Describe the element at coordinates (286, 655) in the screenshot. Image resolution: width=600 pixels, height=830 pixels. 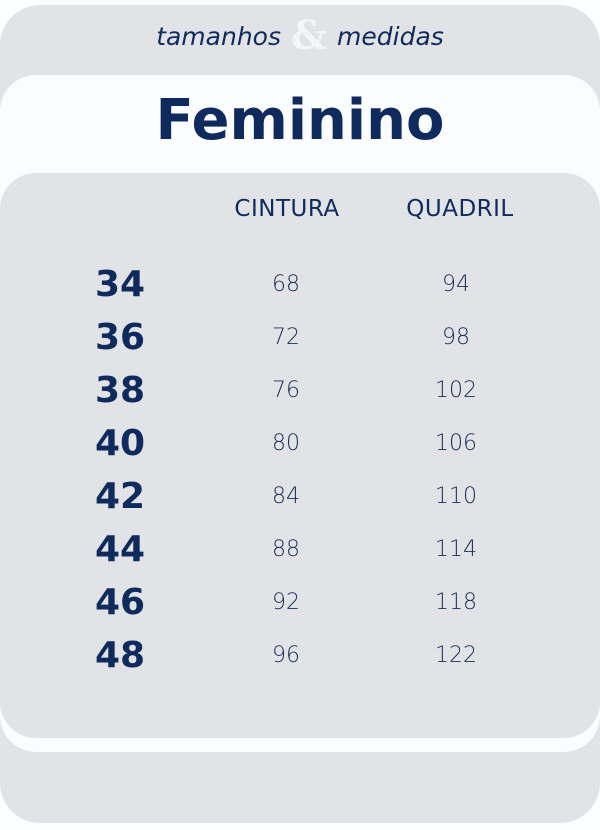
I see `cintura-value: 96` at that location.